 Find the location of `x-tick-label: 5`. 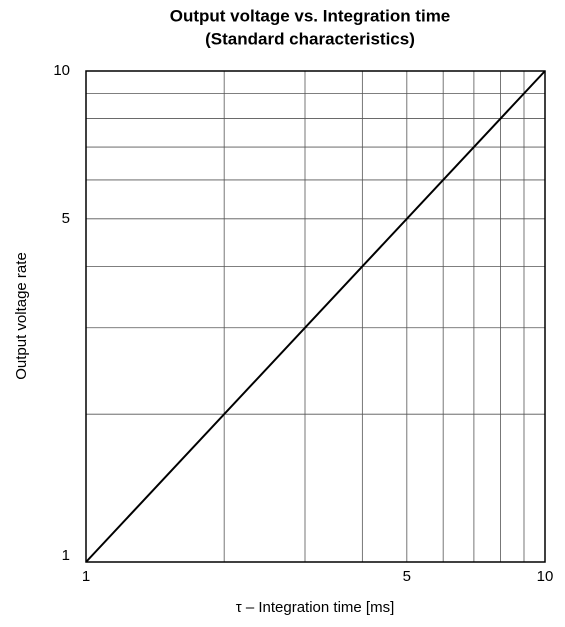

x-tick-label: 5 is located at coordinates (407, 576).